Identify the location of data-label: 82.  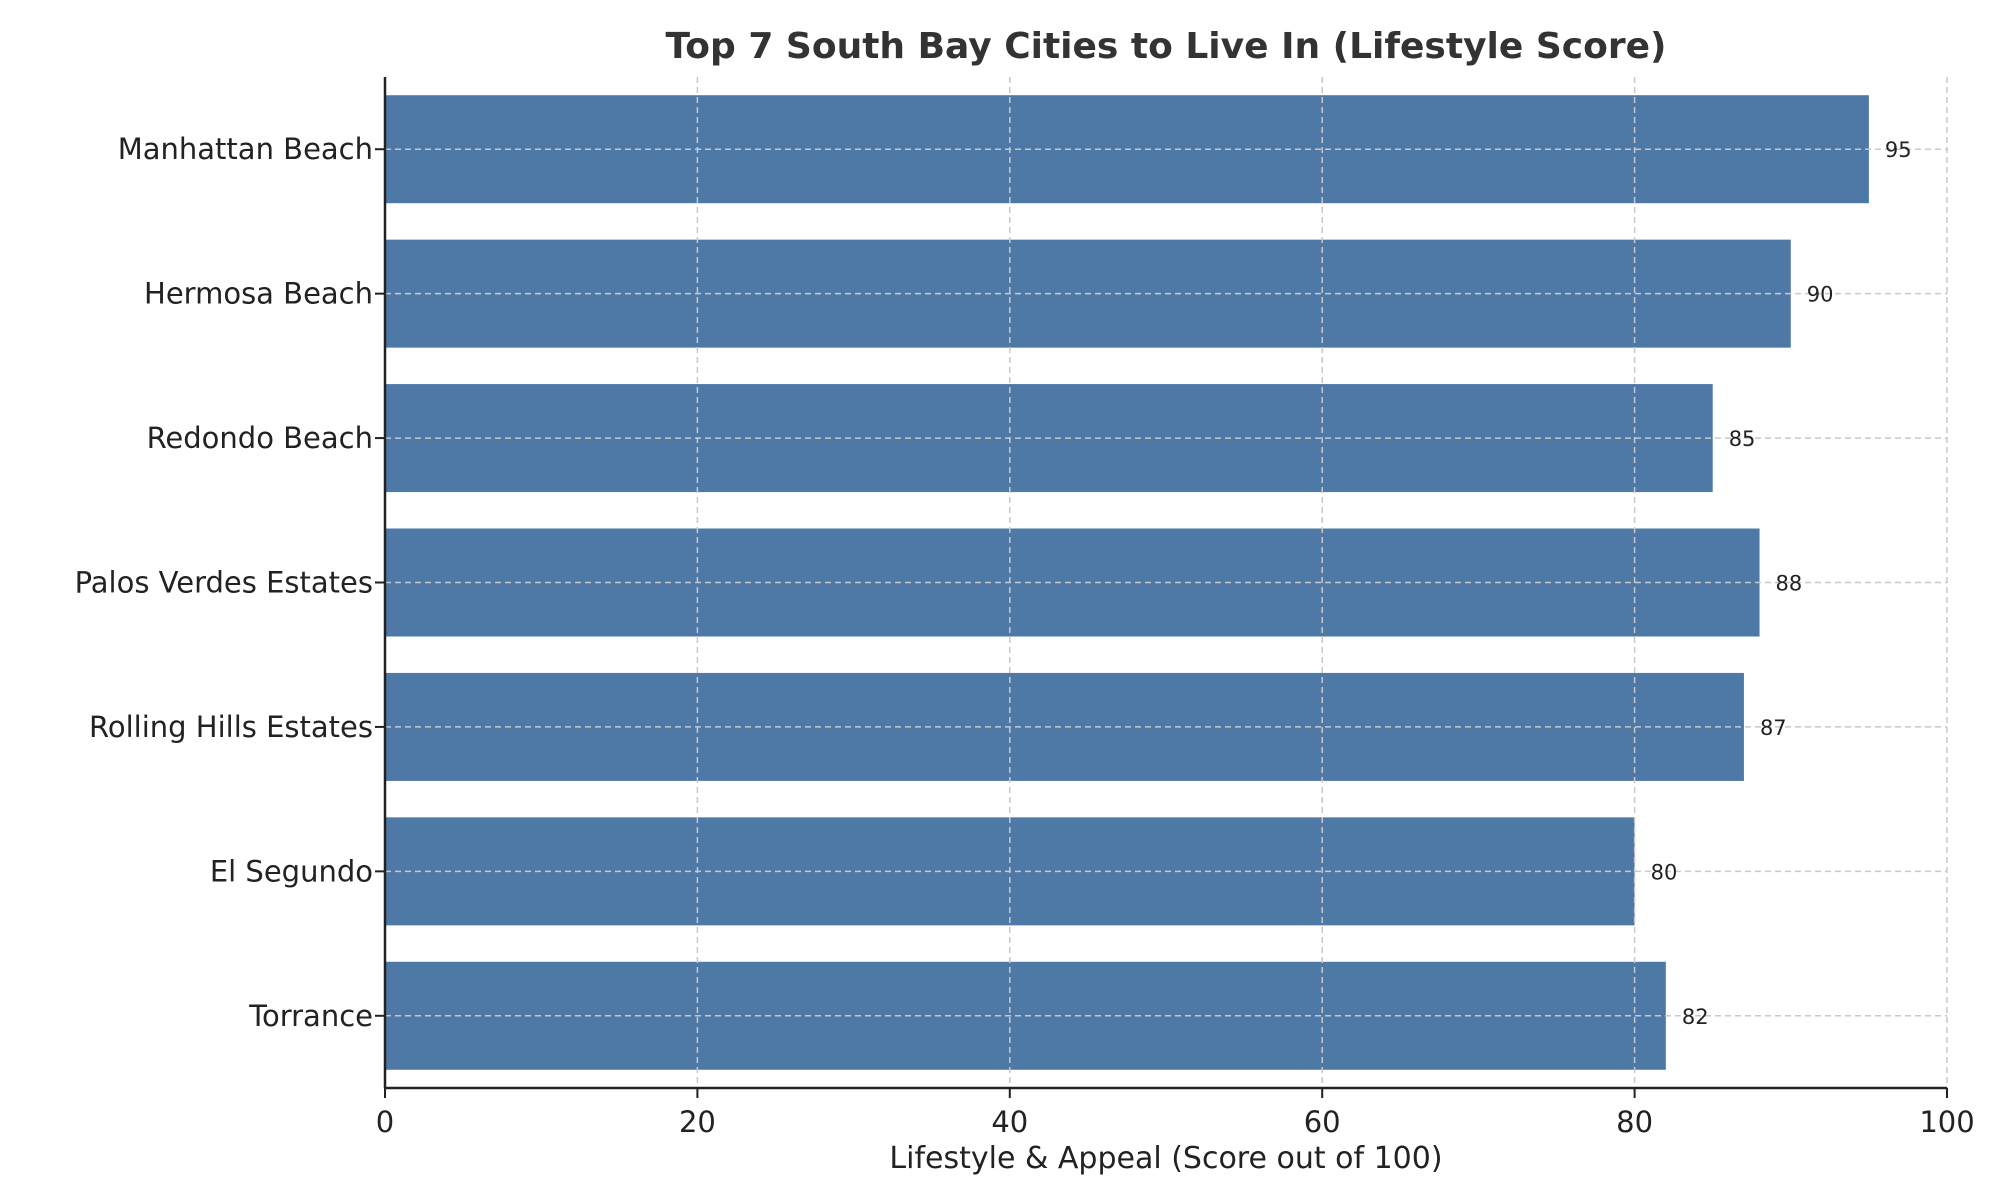
(1695, 1017).